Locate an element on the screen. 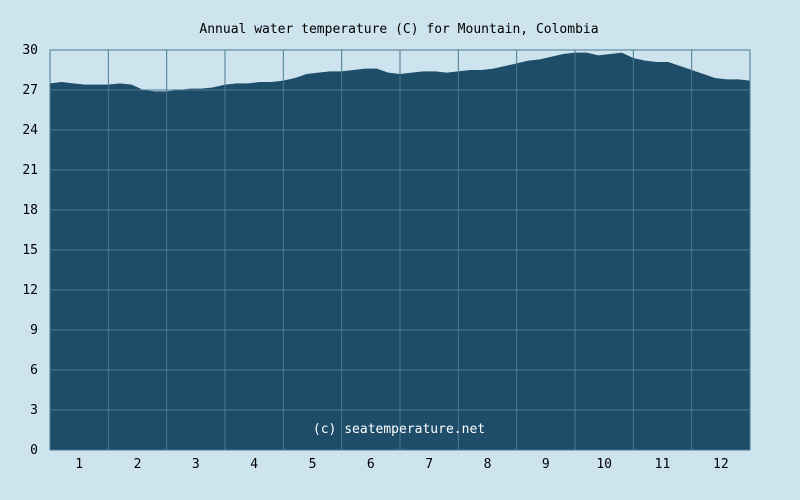 The height and width of the screenshot is (500, 800). x-tick-label: 9 is located at coordinates (546, 464).